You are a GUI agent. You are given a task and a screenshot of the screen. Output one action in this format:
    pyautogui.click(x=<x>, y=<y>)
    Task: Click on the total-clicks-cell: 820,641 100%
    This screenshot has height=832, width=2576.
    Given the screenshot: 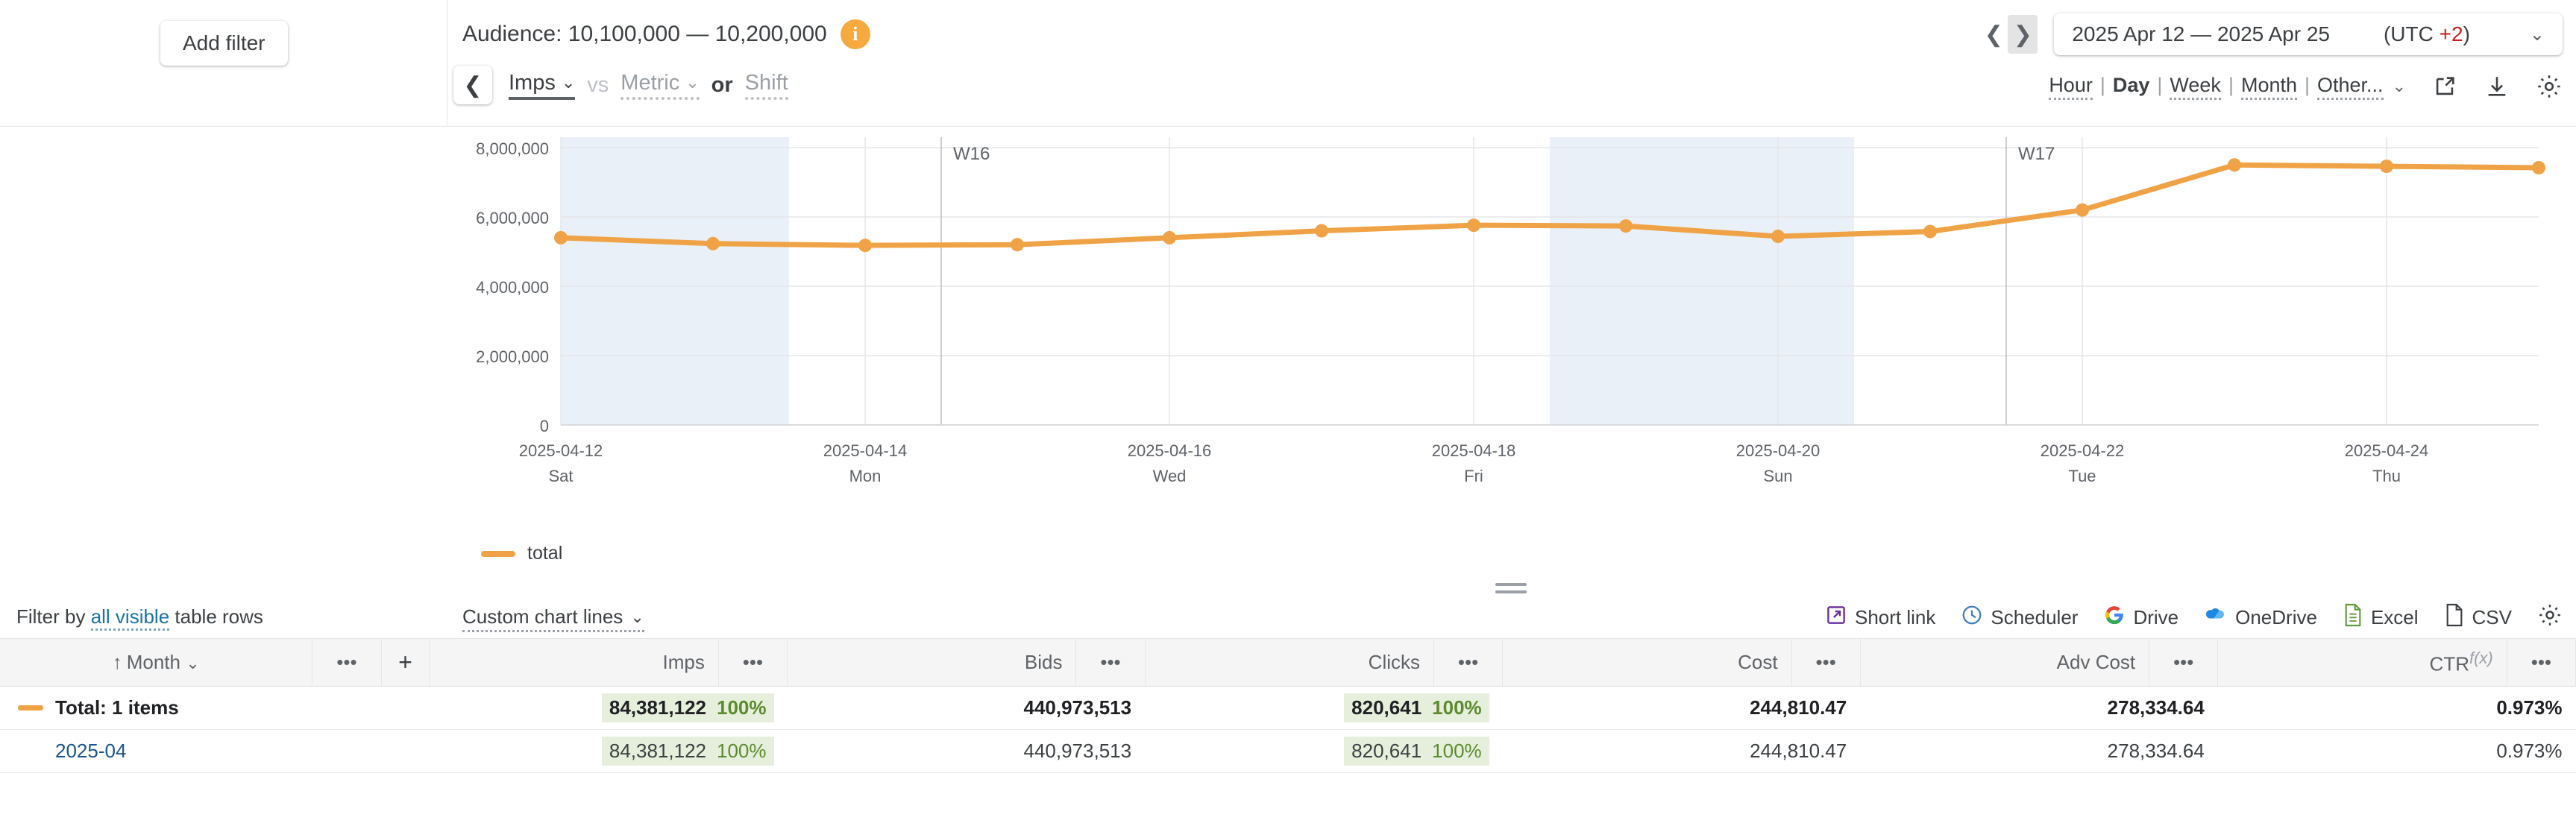 What is the action you would take?
    pyautogui.click(x=1324, y=708)
    